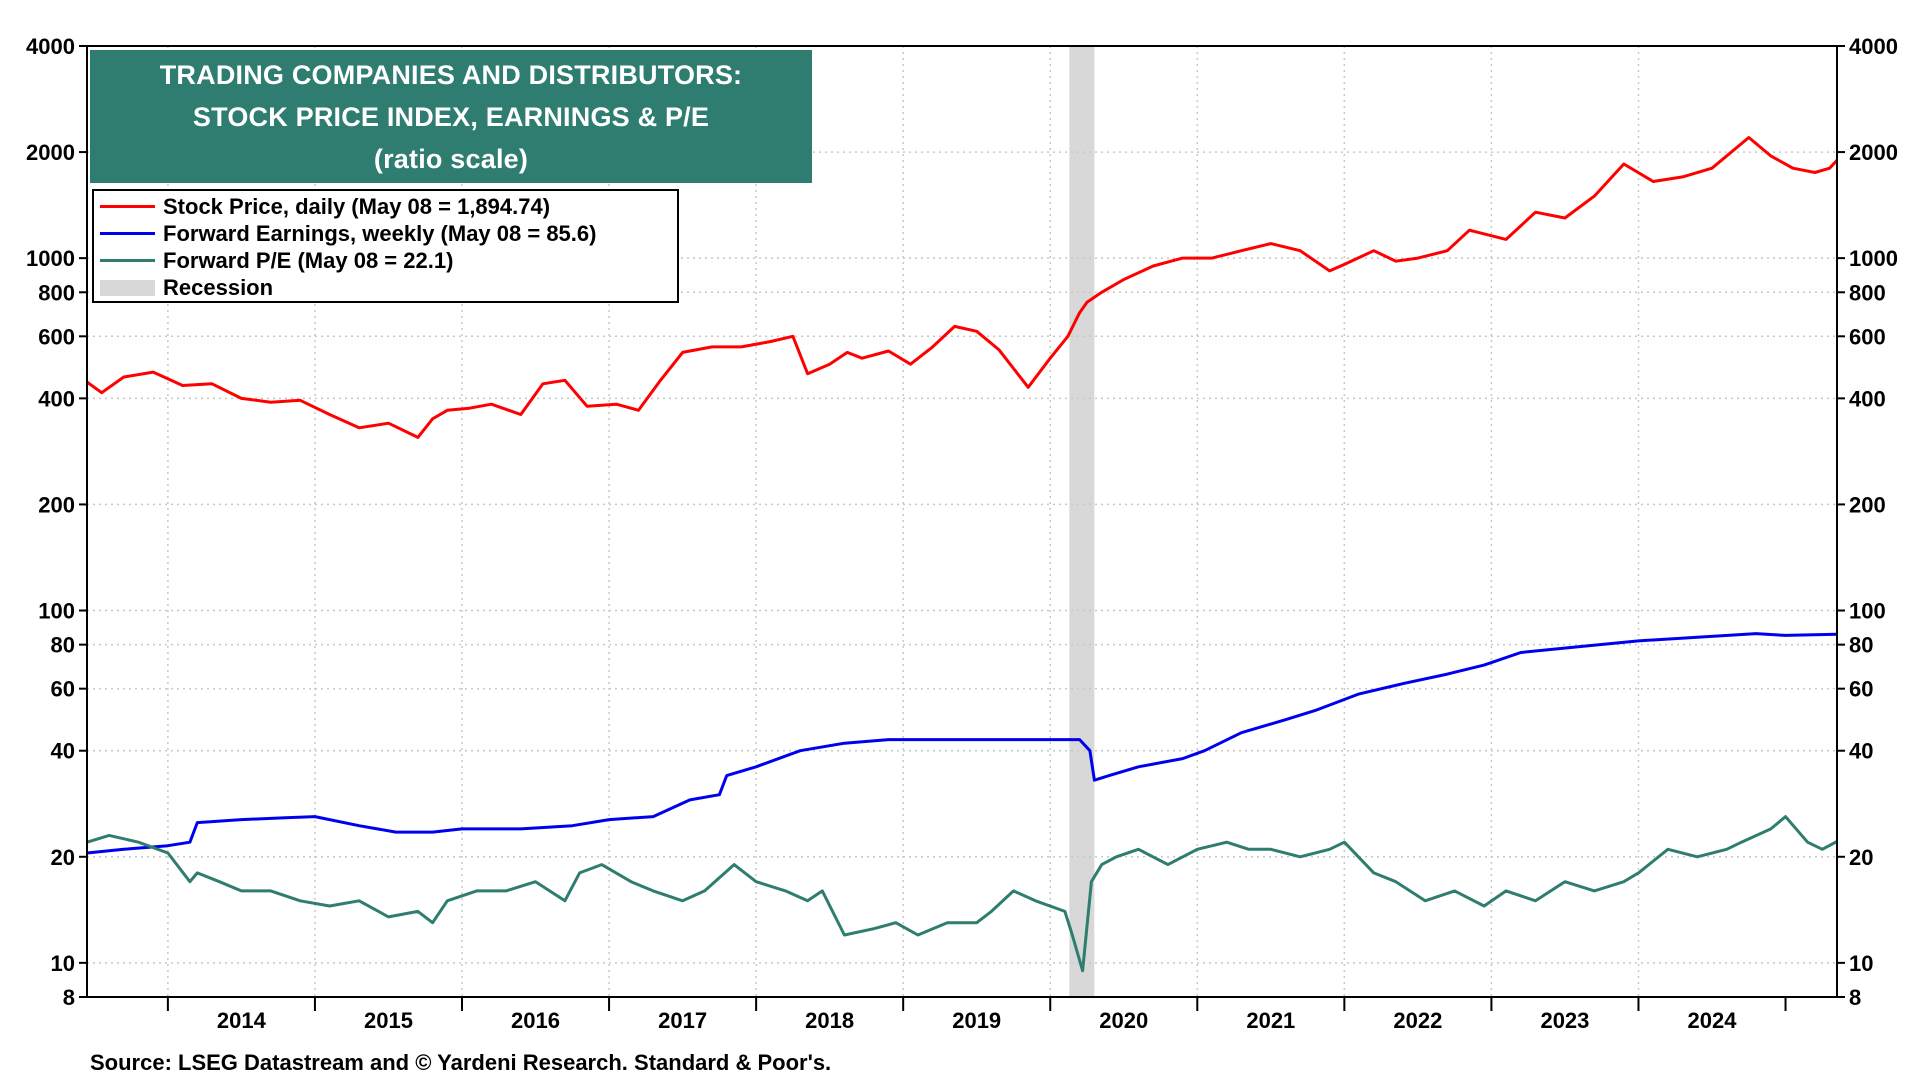 This screenshot has width=1920, height=1080. What do you see at coordinates (242, 1020) in the screenshot?
I see `x-tick-label: 2014` at bounding box center [242, 1020].